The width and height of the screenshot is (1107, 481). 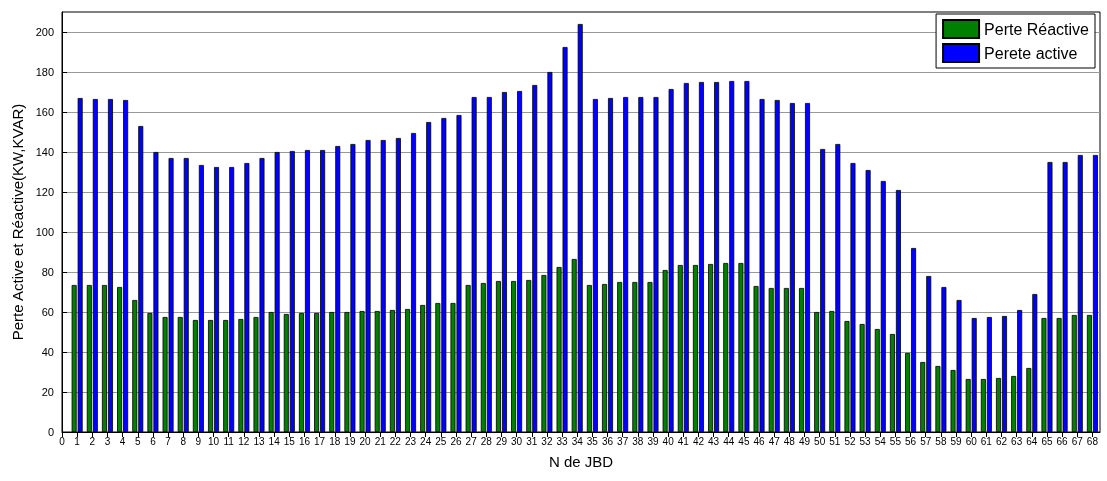 What do you see at coordinates (168, 441) in the screenshot?
I see `x-tick-label: 7` at bounding box center [168, 441].